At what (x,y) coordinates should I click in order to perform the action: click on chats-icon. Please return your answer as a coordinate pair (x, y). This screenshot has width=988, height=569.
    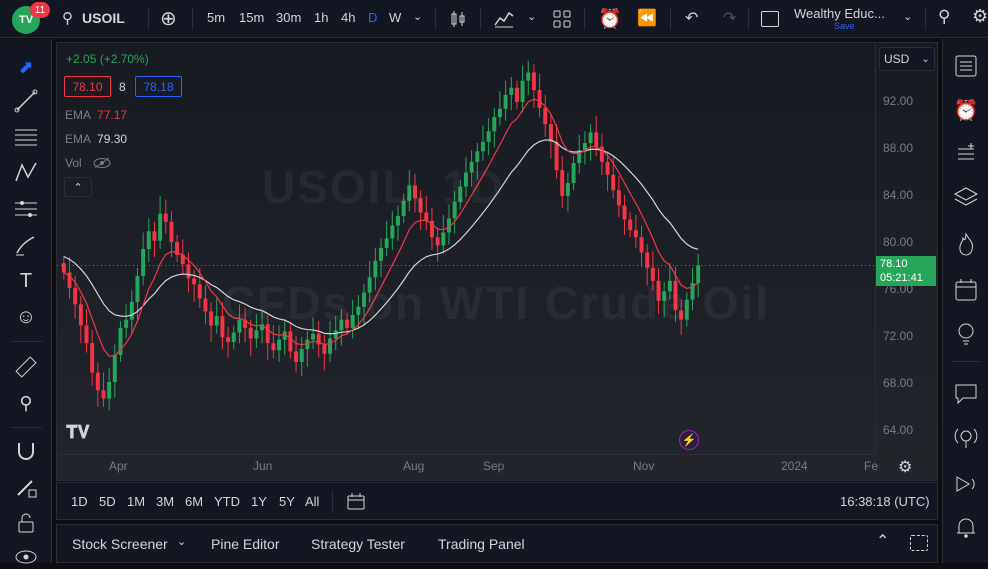
    Looking at the image, I should click on (966, 394).